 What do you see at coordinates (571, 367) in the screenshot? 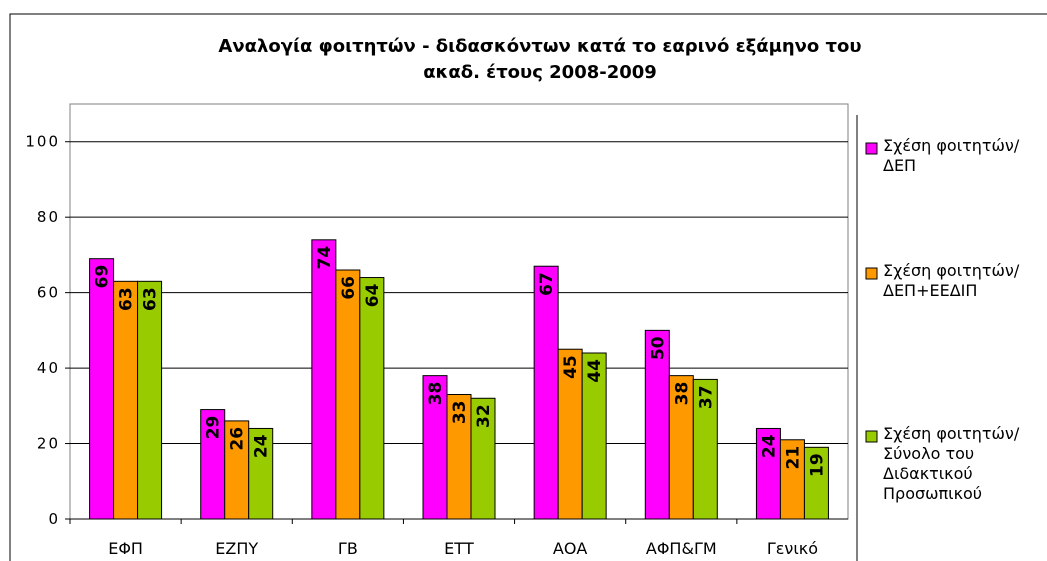
I see `data-label: 45` at bounding box center [571, 367].